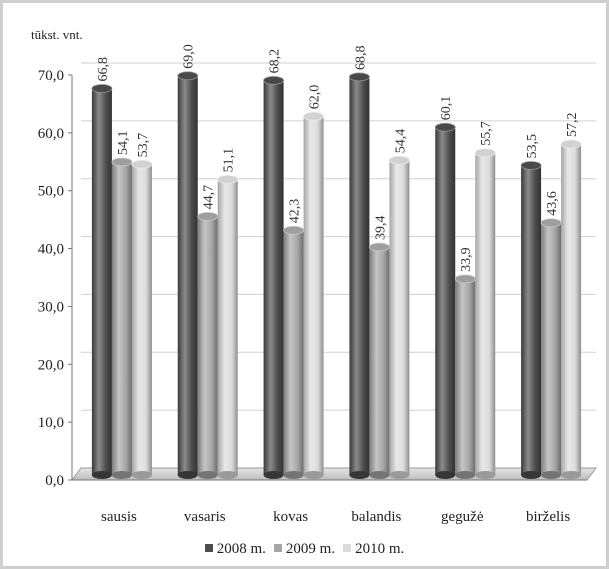  What do you see at coordinates (57, 34) in the screenshot?
I see `y-axis-unit-label: tūkst. vnt.` at bounding box center [57, 34].